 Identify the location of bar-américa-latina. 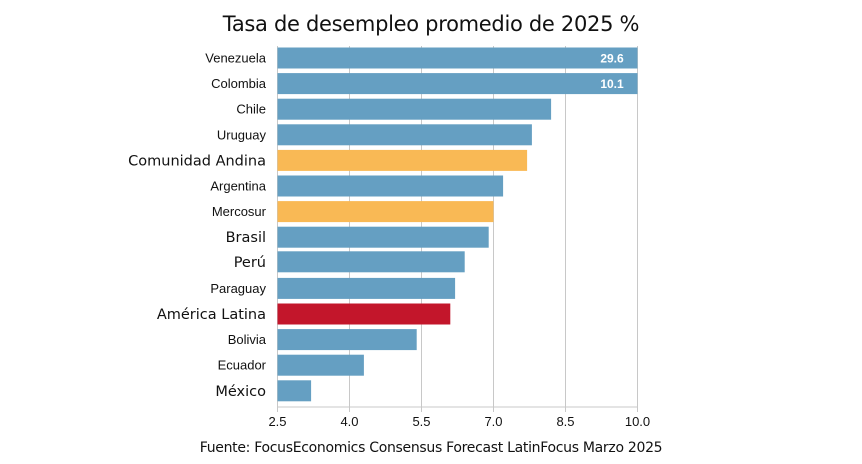
(364, 314).